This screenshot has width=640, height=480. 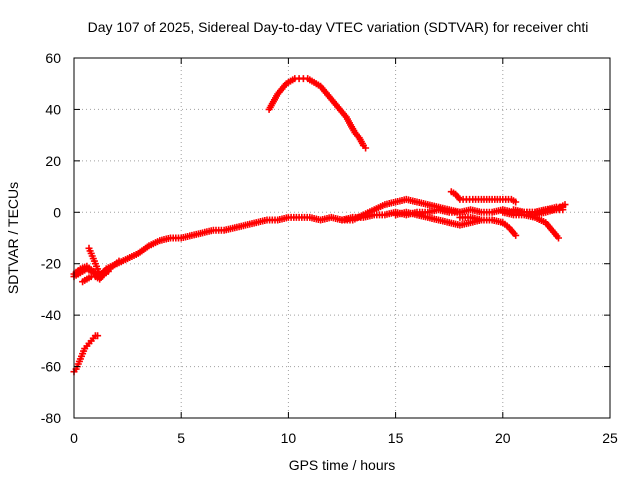 I want to click on y-tick-label: -20, so click(x=51, y=264).